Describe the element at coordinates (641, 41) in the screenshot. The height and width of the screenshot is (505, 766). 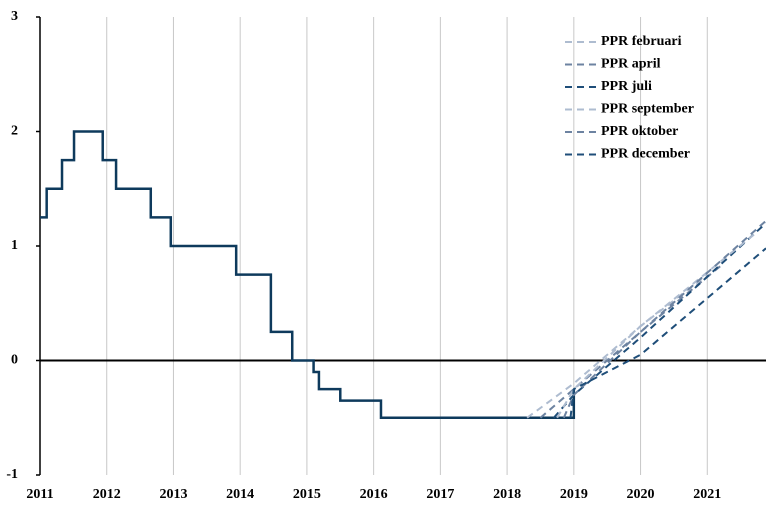
I see `legend-label: PPR februari` at that location.